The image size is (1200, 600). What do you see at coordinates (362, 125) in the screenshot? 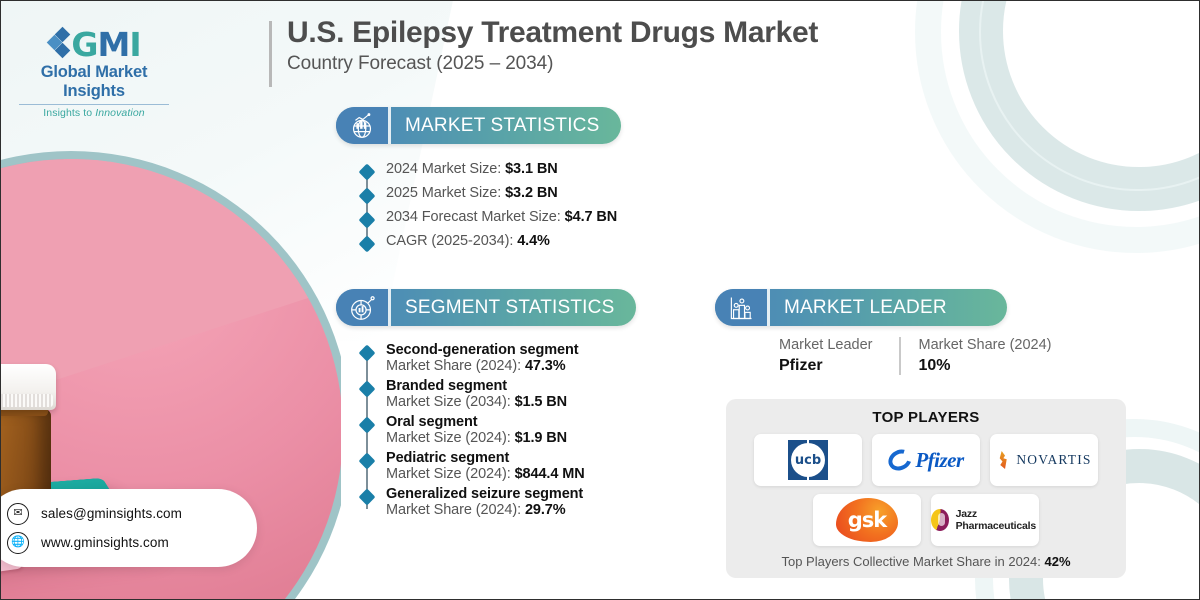
I see `globe-chart-icon` at bounding box center [362, 125].